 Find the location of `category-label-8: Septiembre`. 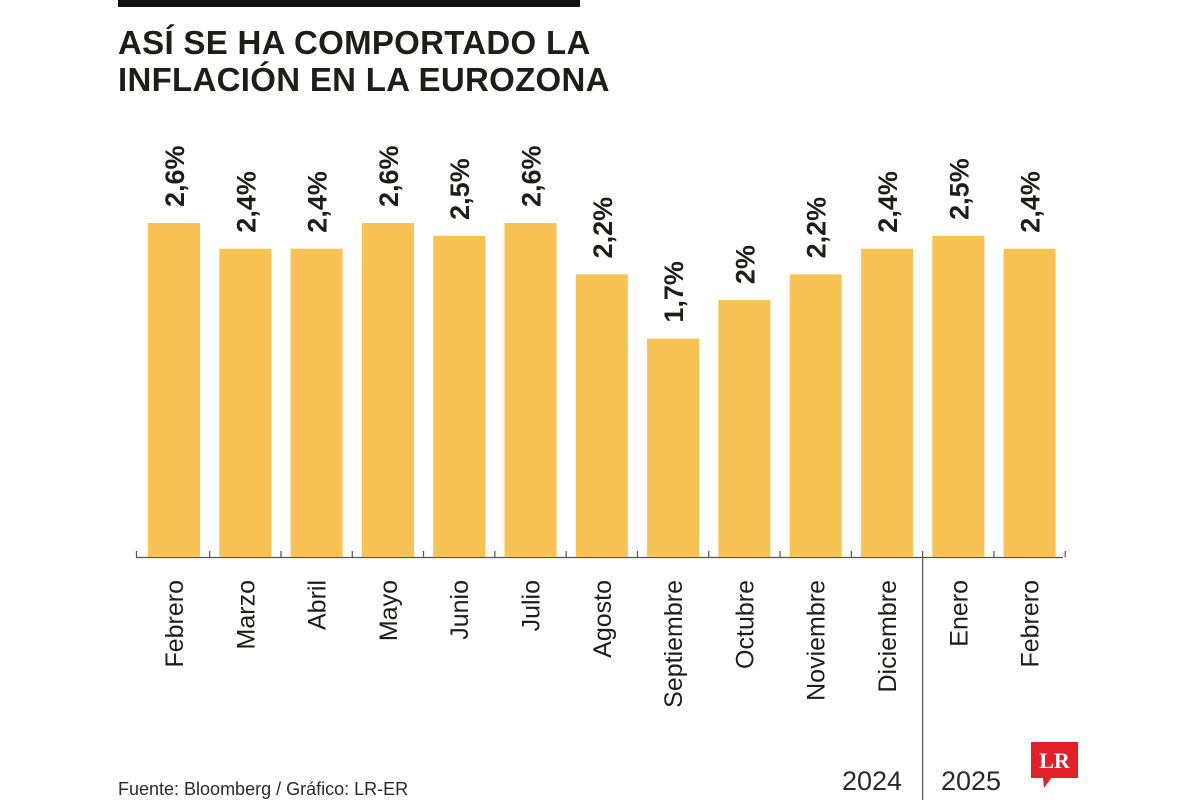

category-label-8: Septiembre is located at coordinates (674, 644).